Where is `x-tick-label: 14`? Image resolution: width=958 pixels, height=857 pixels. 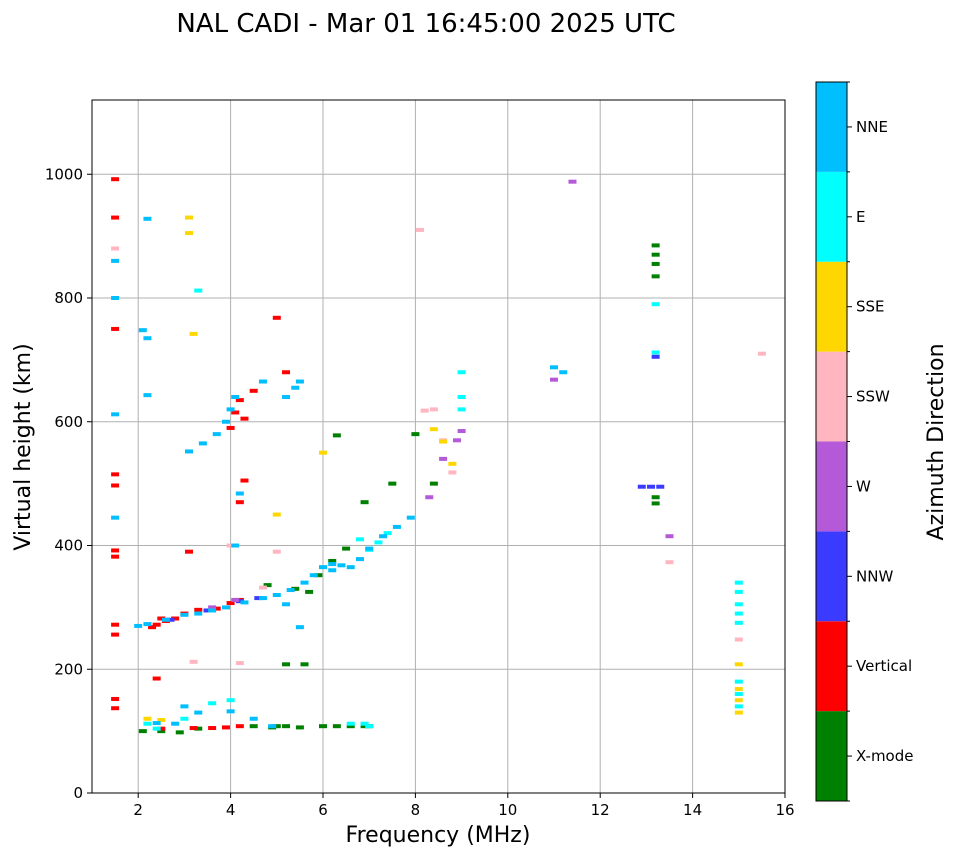 x-tick-label: 14 is located at coordinates (692, 810).